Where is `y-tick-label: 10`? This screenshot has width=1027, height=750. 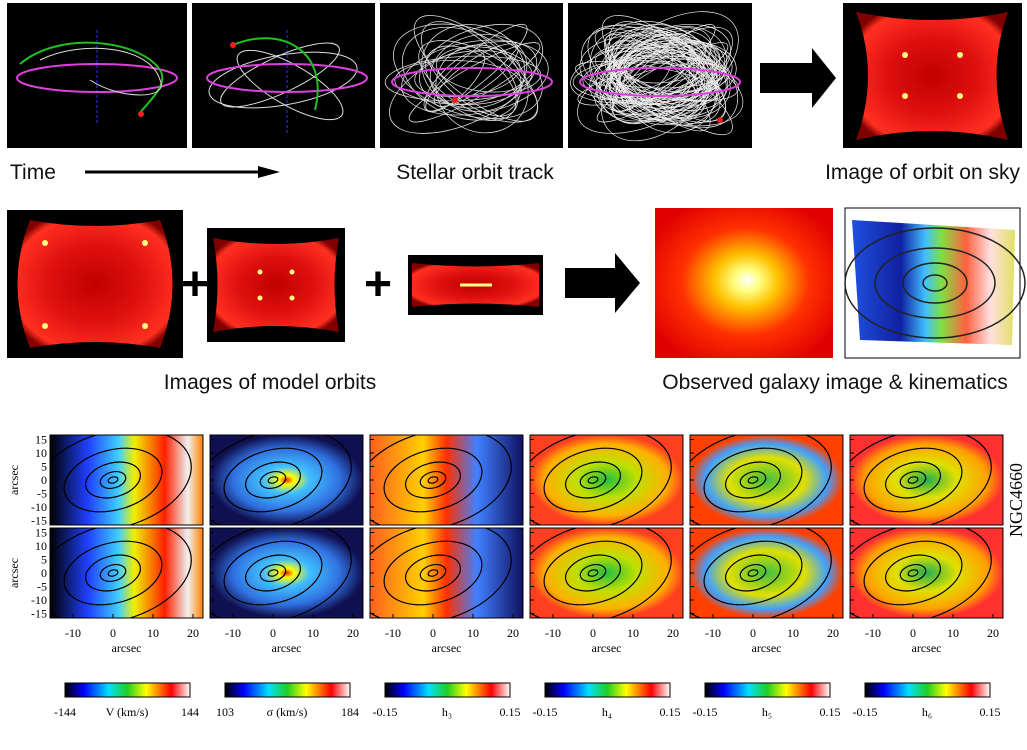
y-tick-label: 10 is located at coordinates (41, 453).